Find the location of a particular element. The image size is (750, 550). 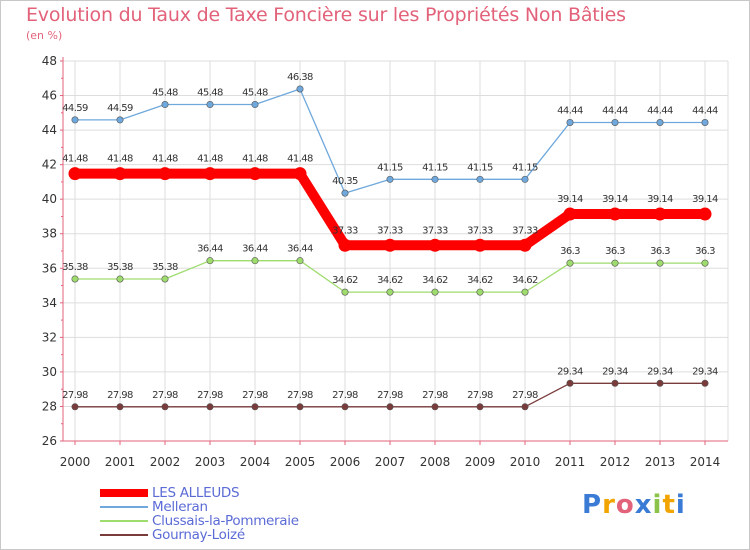

x-tick-label: 2013 is located at coordinates (660, 462).